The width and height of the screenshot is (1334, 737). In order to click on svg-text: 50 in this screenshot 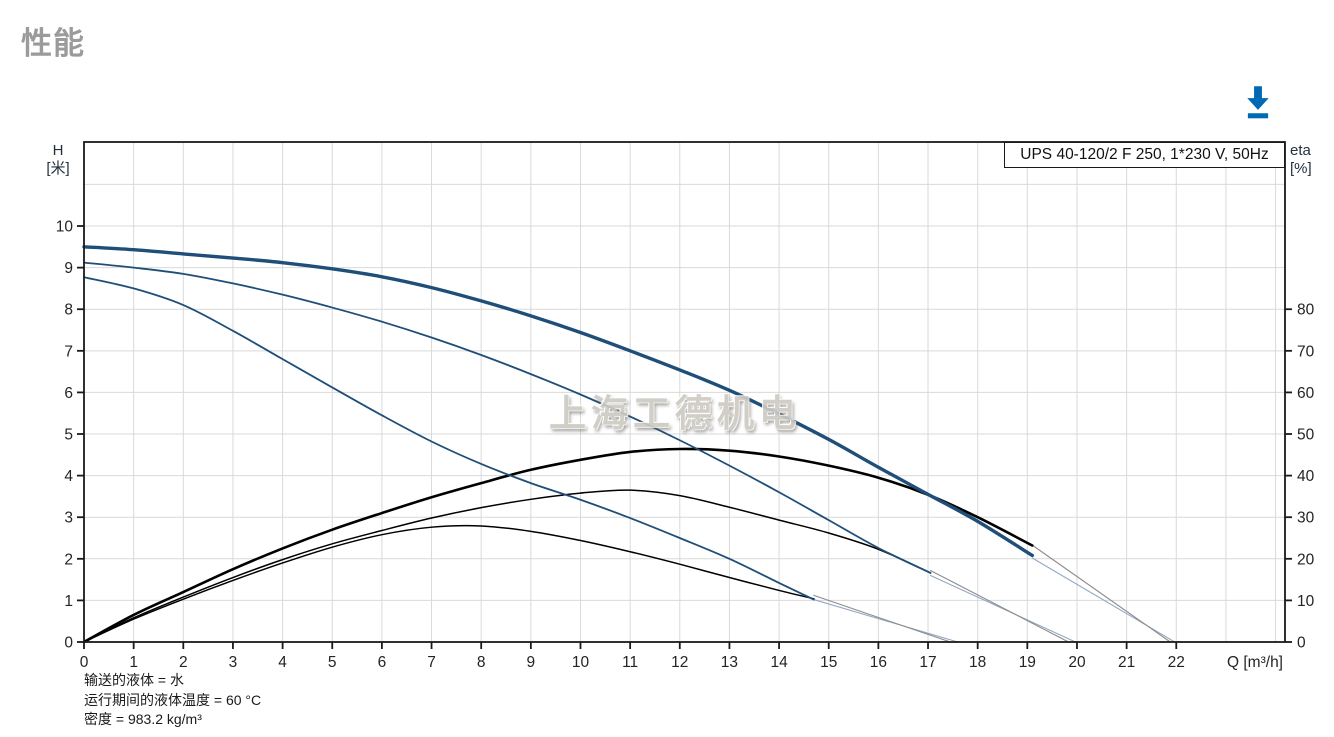, I will do `click(1306, 435)`.